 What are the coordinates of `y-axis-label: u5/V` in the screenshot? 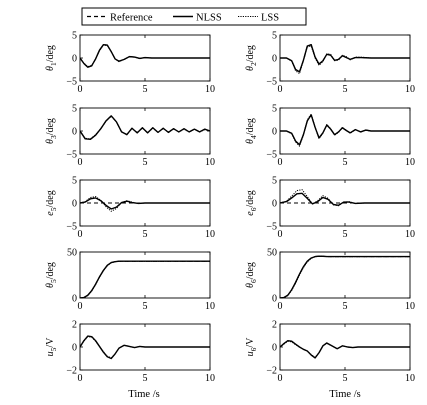 It's located at (51, 347).